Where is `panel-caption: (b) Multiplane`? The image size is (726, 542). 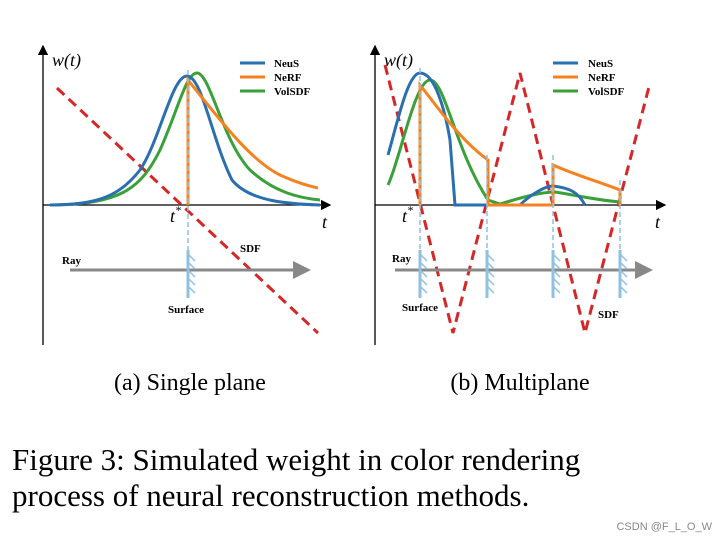
panel-caption: (b) Multiplane is located at coordinates (519, 383).